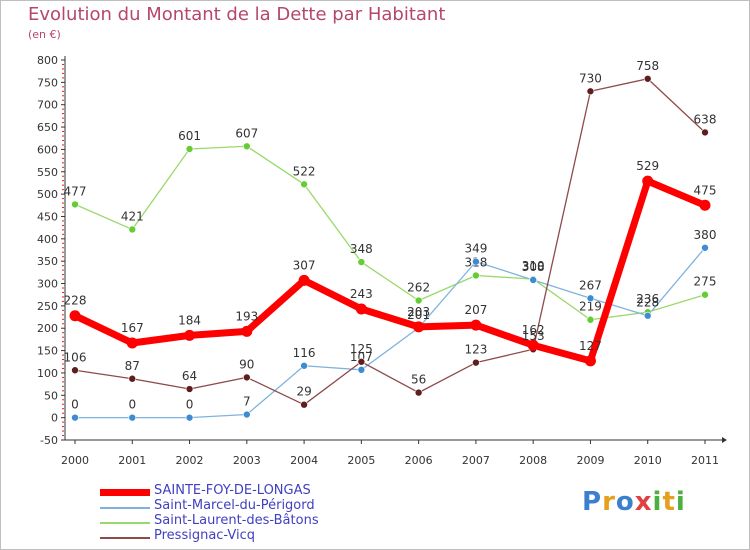  What do you see at coordinates (475, 310) in the screenshot?
I see `data-label-sainte-foy-de-longas: 207` at bounding box center [475, 310].